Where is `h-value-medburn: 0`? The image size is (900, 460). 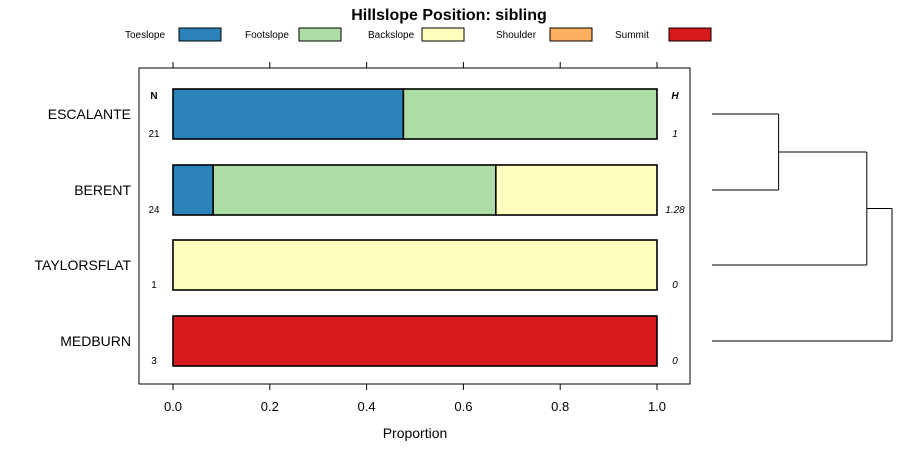
h-value-medburn: 0 is located at coordinates (675, 361).